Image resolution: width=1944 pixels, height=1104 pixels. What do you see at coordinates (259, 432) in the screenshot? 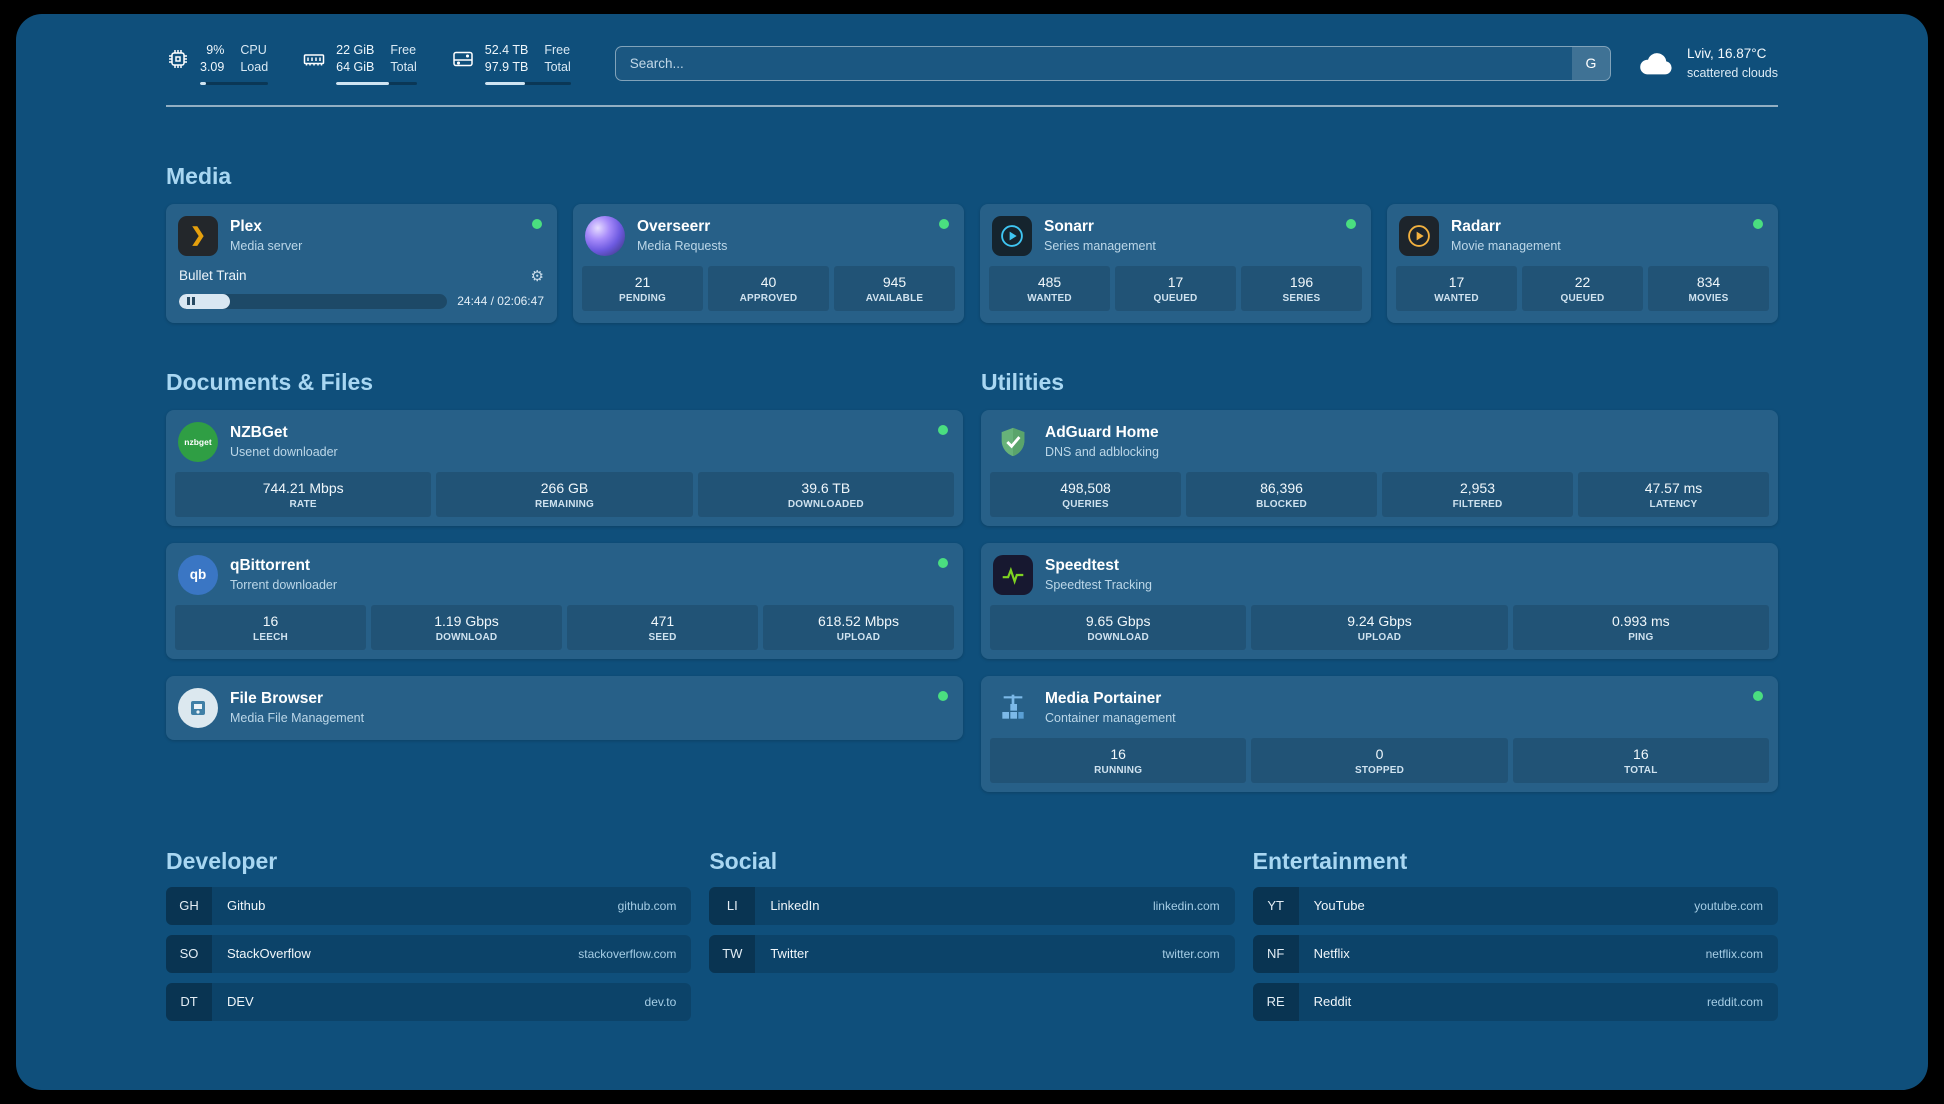
I see `service-name: NZBGet` at bounding box center [259, 432].